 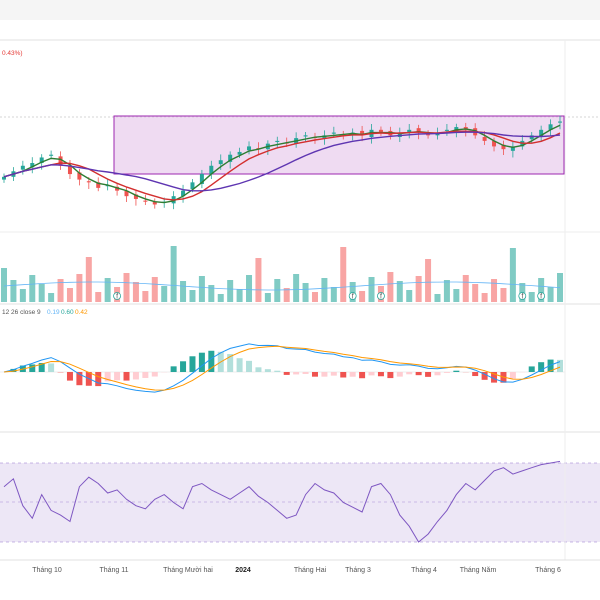 I want to click on volume-marker-label: f, so click(x=381, y=296).